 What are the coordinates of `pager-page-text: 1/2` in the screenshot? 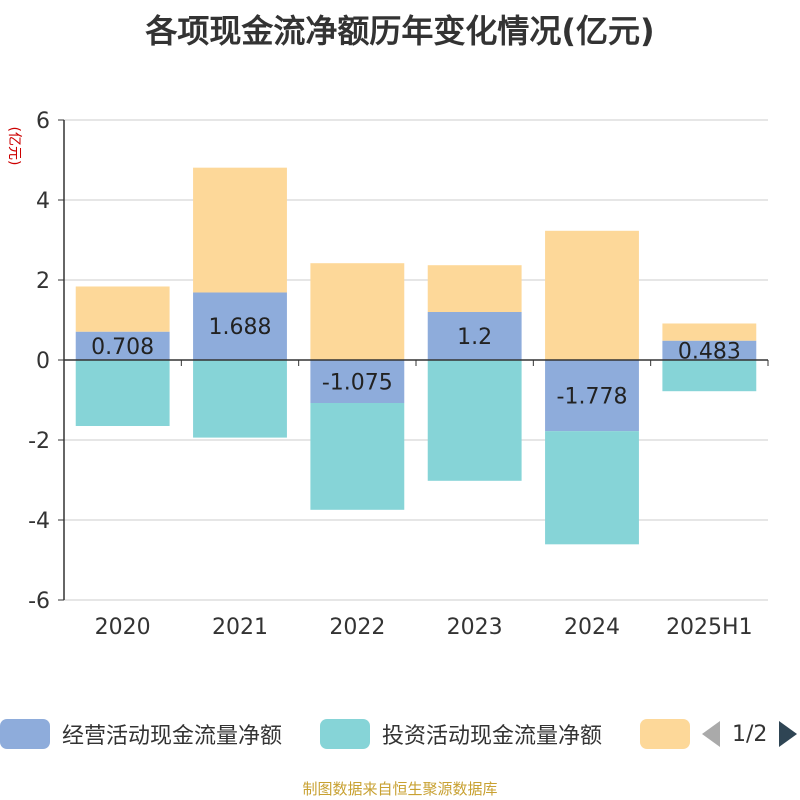 It's located at (750, 734).